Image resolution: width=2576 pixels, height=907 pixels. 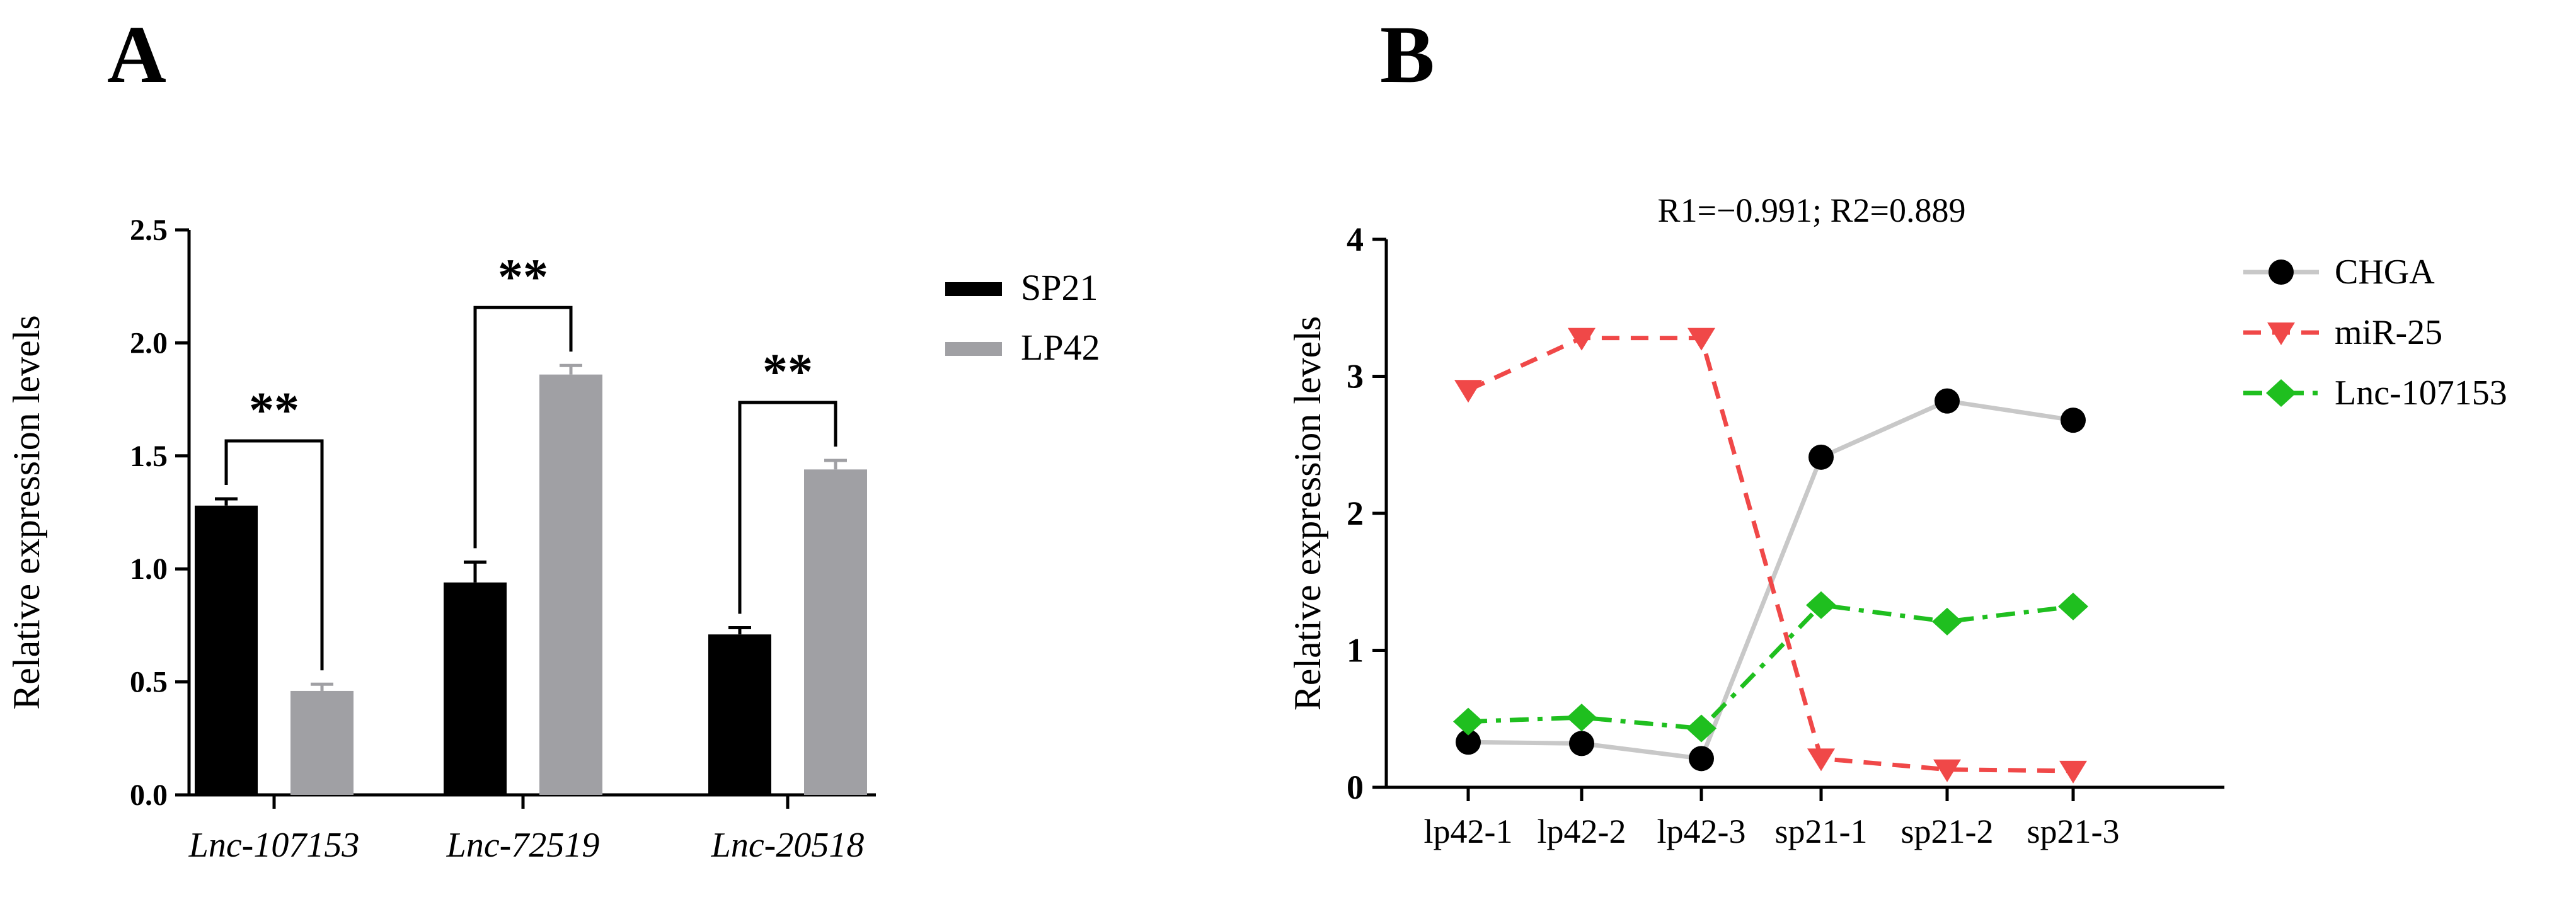 I want to click on legend-label: LP42, so click(x=1060, y=347).